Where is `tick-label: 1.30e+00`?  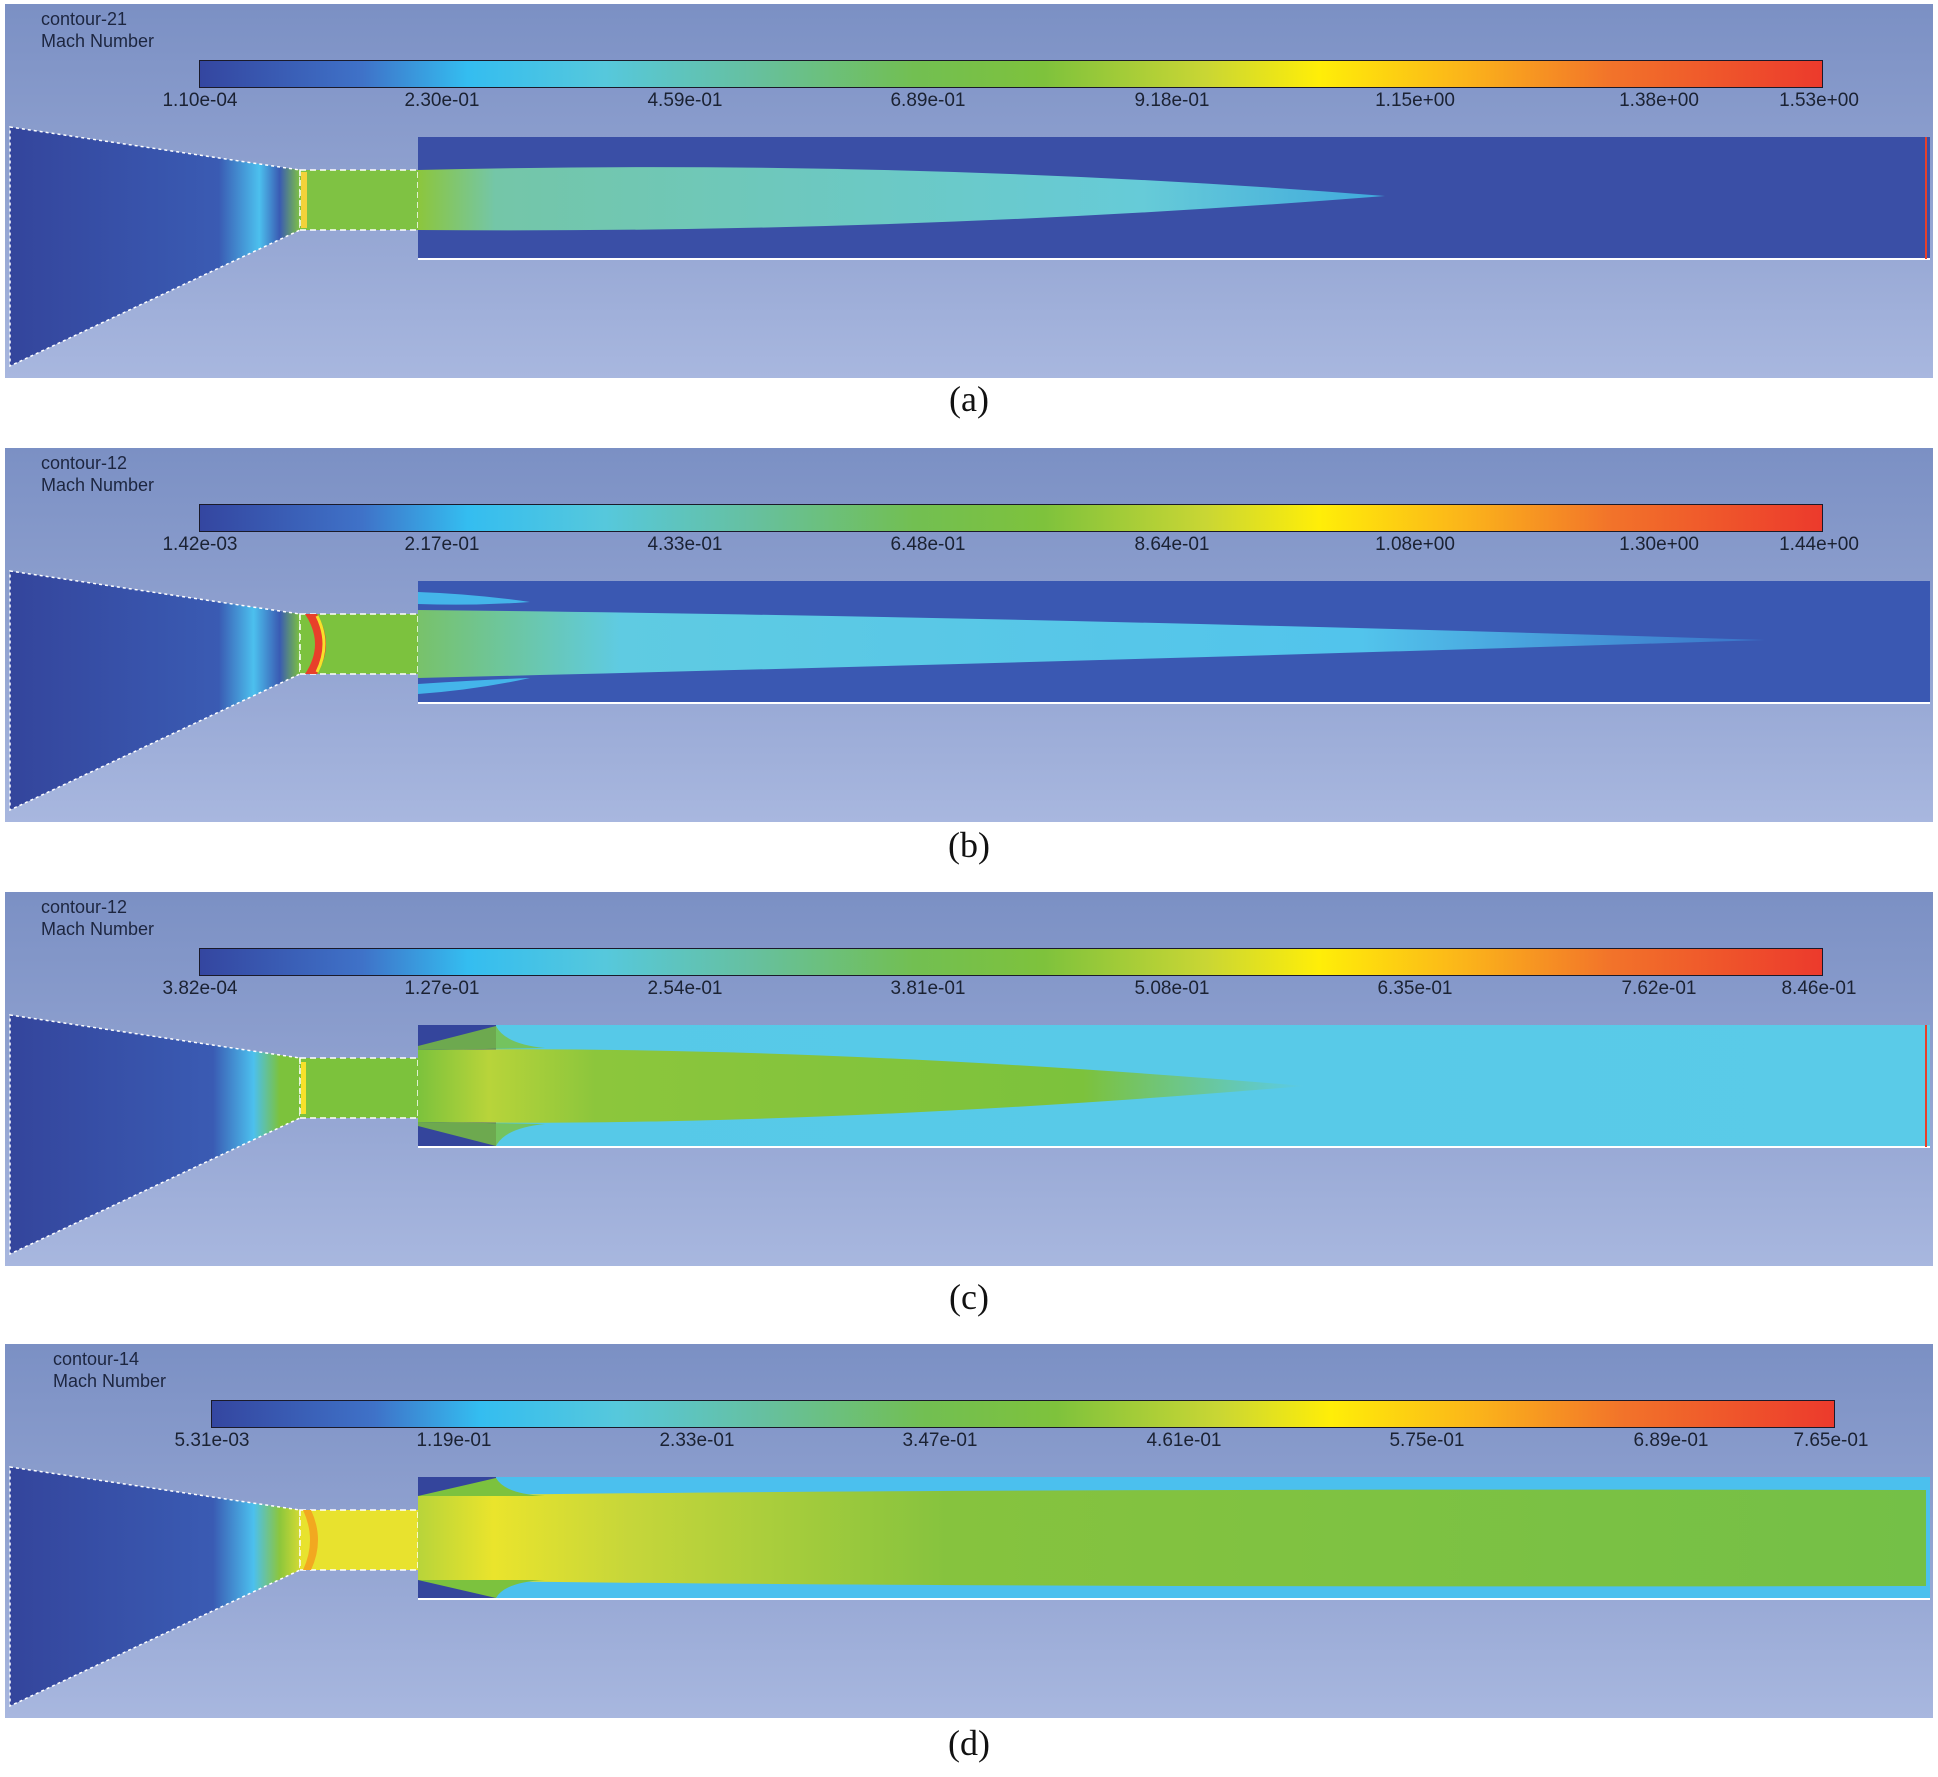
tick-label: 1.30e+00 is located at coordinates (1659, 544).